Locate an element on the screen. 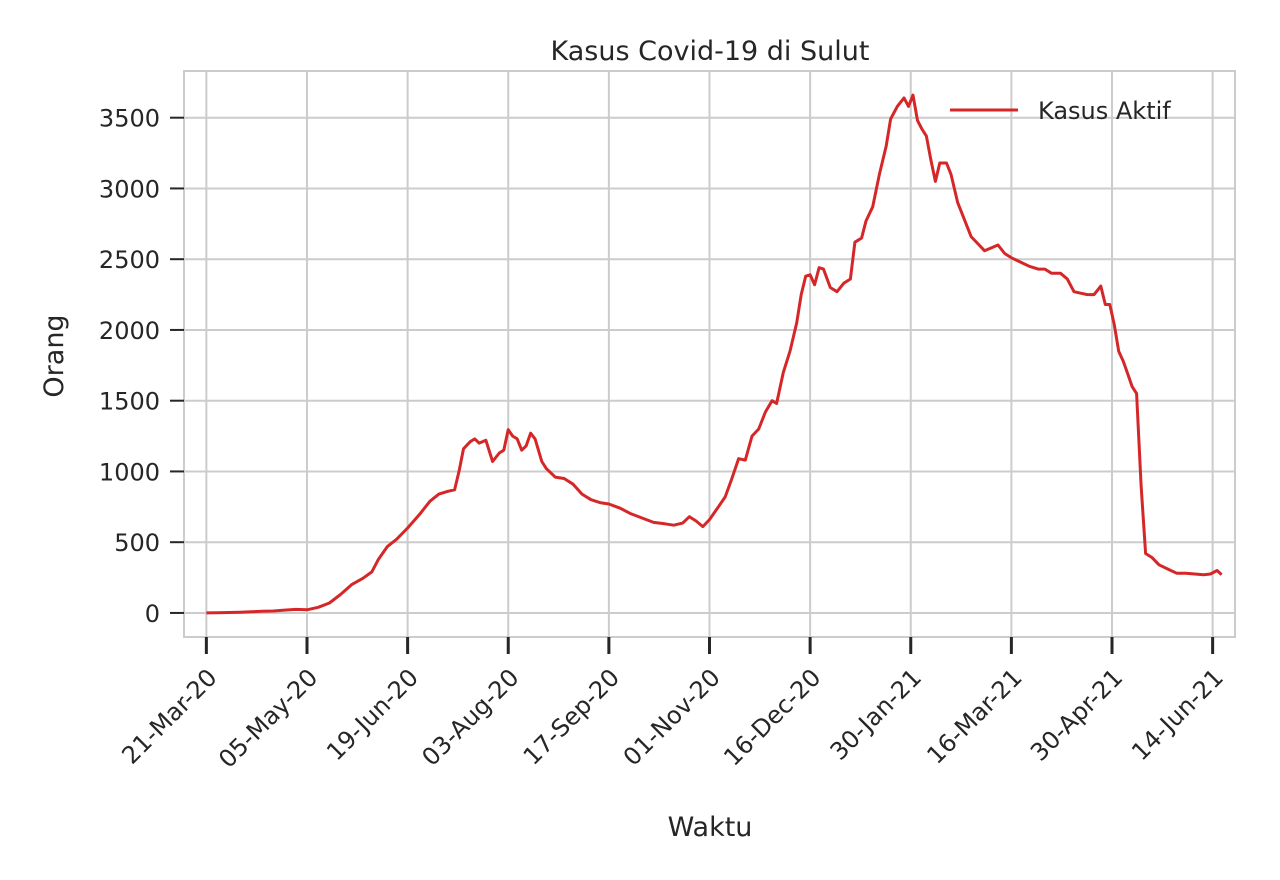 This screenshot has width=1280, height=880. x-tick-label: 30-Apr-21 is located at coordinates (1076, 714).